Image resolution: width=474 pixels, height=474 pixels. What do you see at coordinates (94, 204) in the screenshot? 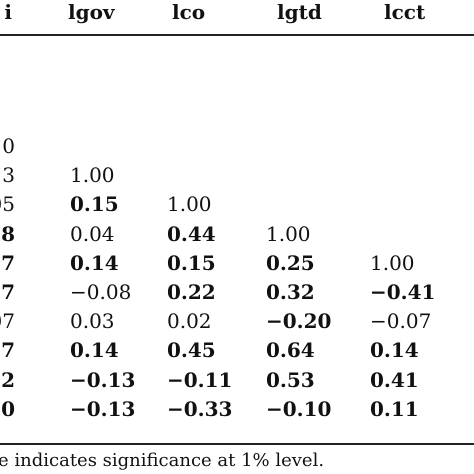
I see `cell-lgov: 0.15` at bounding box center [94, 204].